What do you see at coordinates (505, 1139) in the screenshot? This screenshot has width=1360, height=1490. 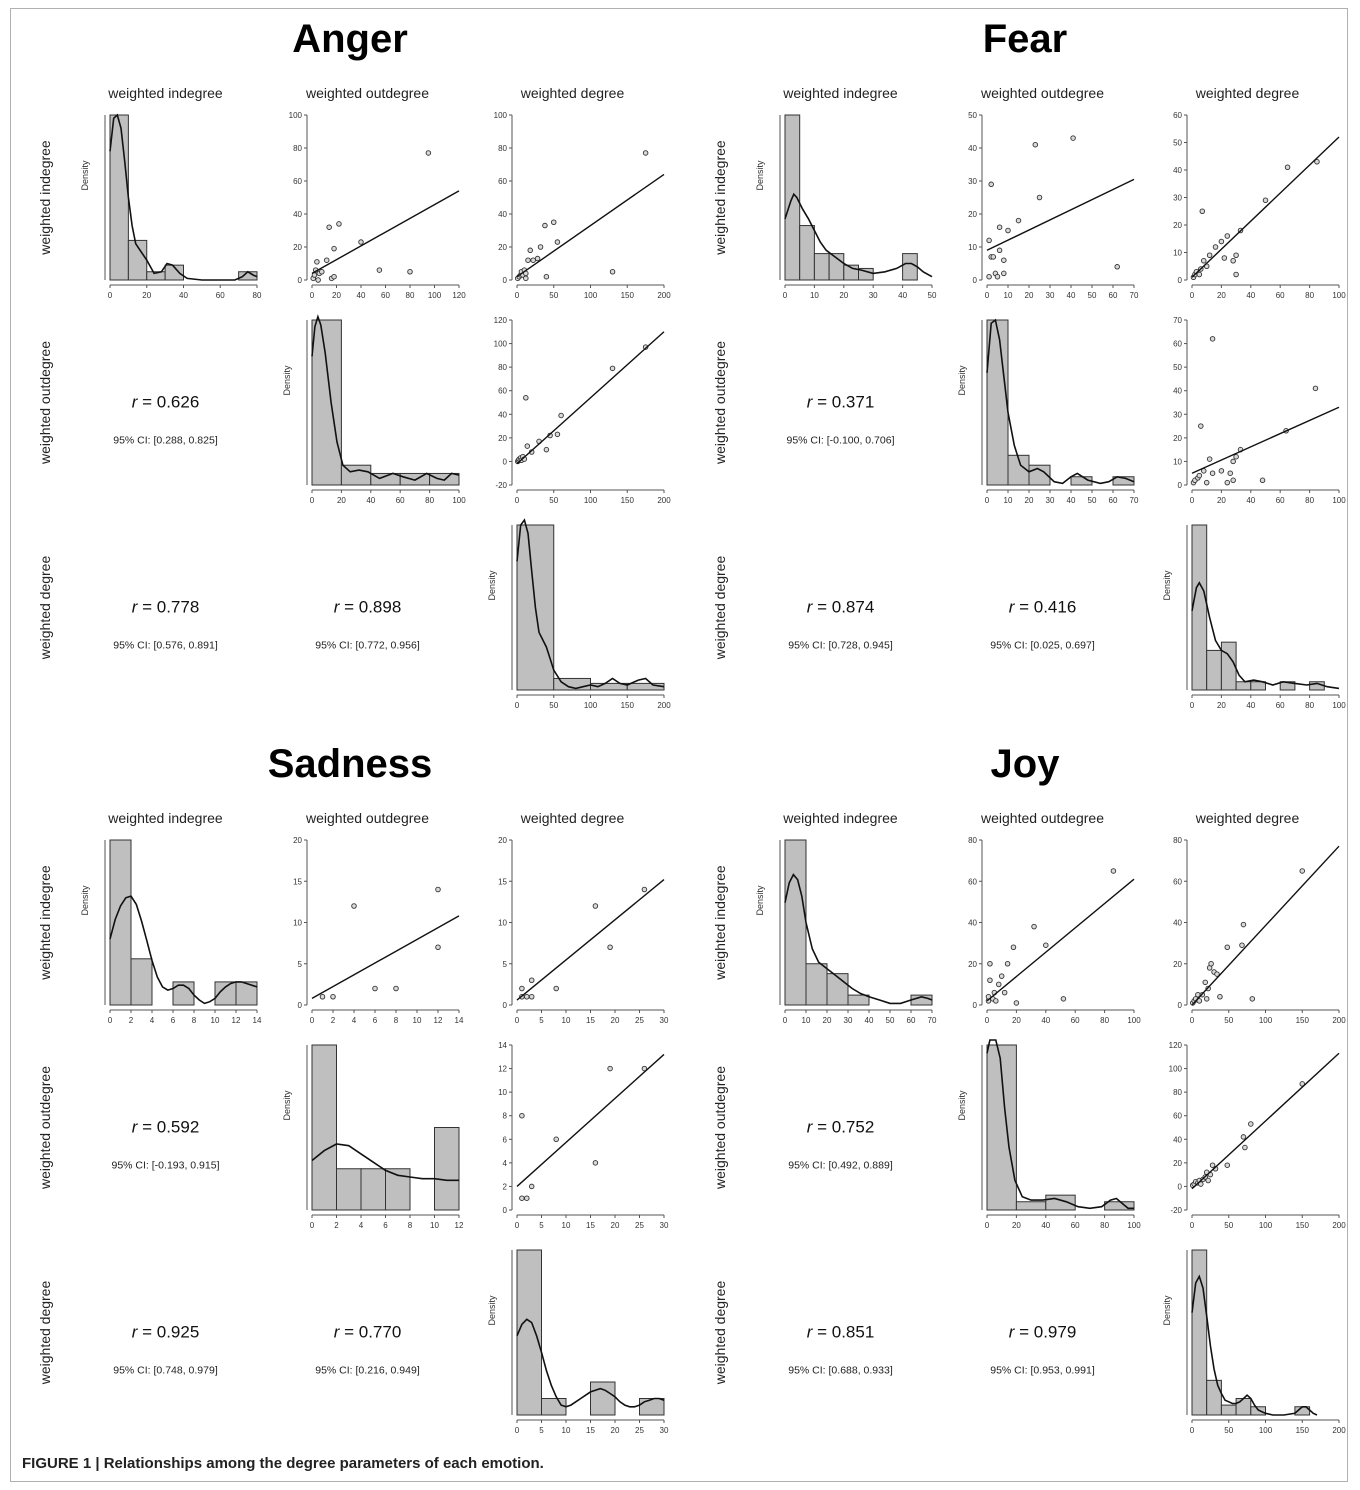 I see `y-tick-label: 6` at bounding box center [505, 1139].